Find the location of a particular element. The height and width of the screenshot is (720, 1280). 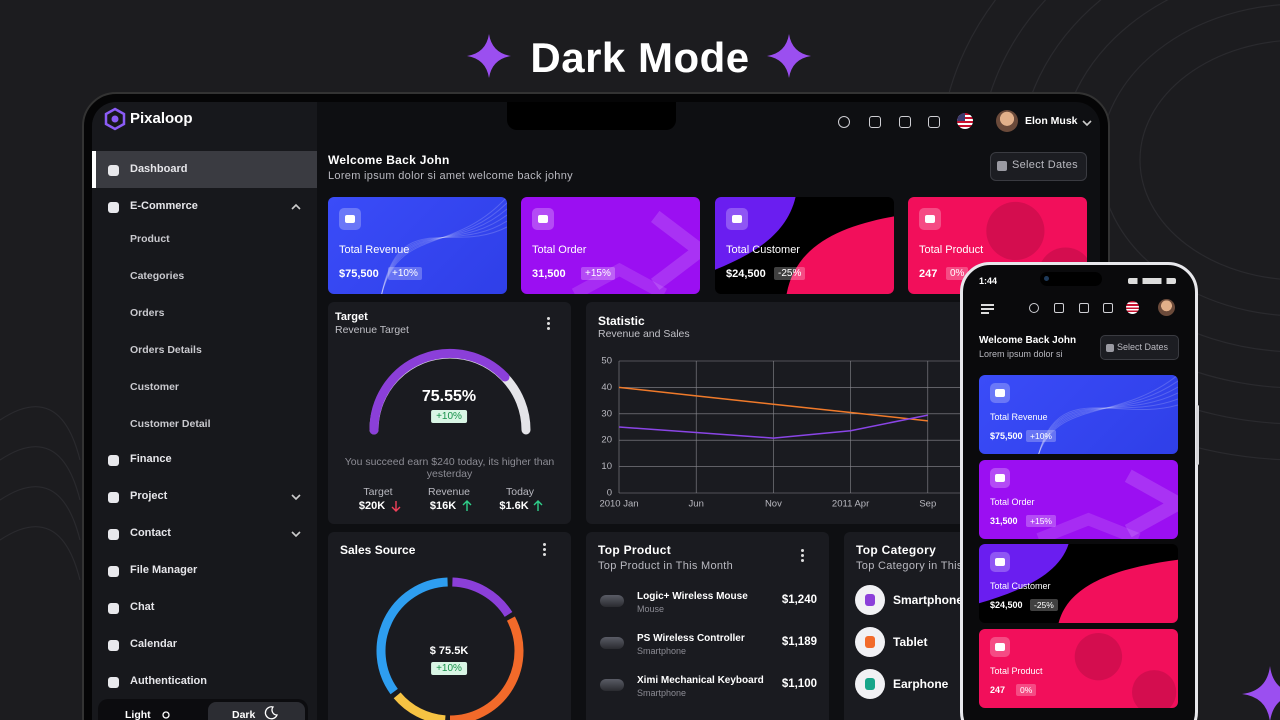

stat-value: $1.6K is located at coordinates (514, 506).